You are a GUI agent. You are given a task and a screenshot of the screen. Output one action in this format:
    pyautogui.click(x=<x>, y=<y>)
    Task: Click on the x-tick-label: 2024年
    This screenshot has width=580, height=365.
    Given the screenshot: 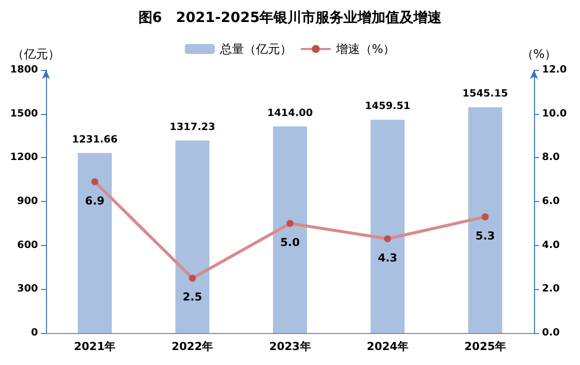 What is the action you would take?
    pyautogui.click(x=387, y=346)
    